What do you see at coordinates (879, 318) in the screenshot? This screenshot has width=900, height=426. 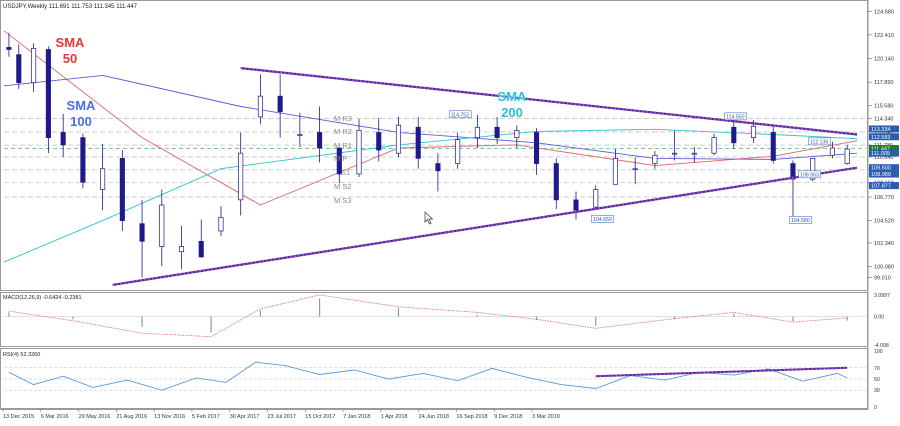 I see `macd-tick-label: 0.00` at bounding box center [879, 318].